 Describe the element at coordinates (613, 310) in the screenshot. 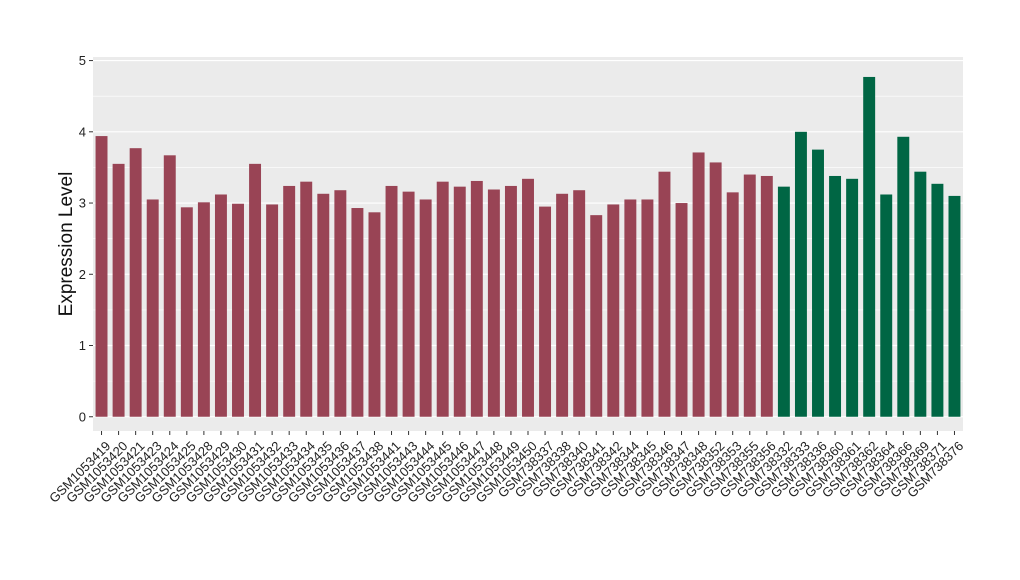

I see `bar-GSM738342` at that location.